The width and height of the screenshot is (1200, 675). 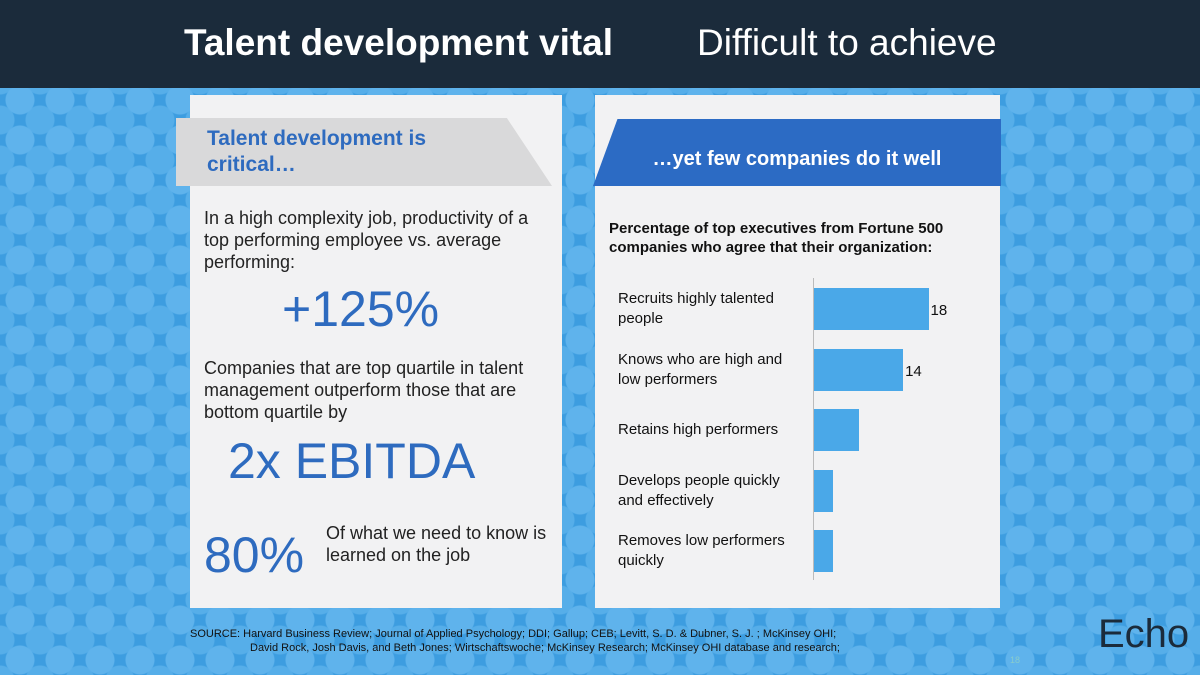 I want to click on category-label: Knows who are high and low performers, so click(x=700, y=369).